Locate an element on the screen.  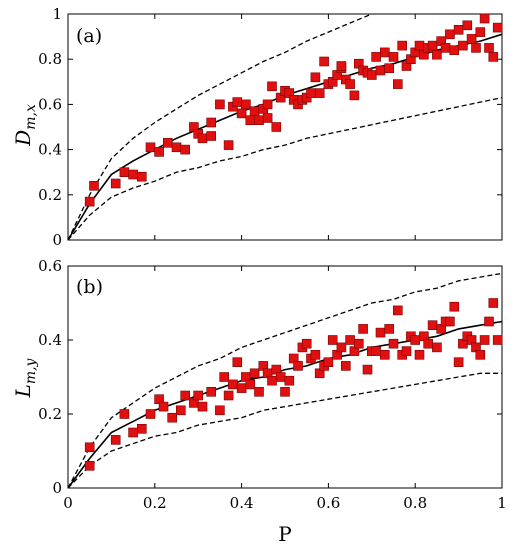
panel-b-y-axis-label: Lm,y is located at coordinates (25, 377).